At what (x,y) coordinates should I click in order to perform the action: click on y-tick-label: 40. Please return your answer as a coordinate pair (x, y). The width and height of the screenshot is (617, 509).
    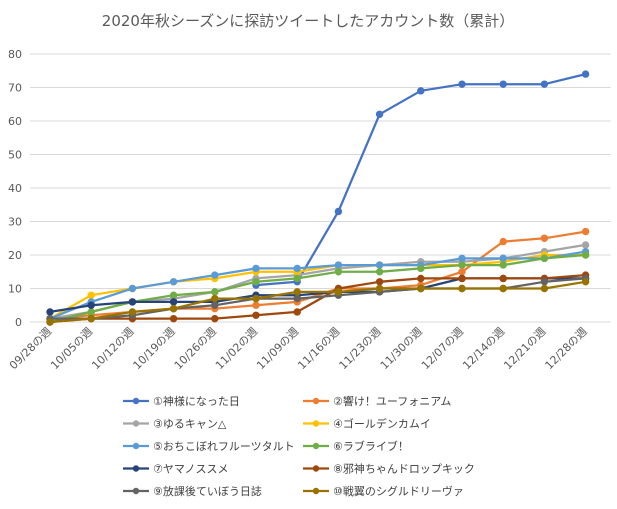
    Looking at the image, I should click on (15, 188).